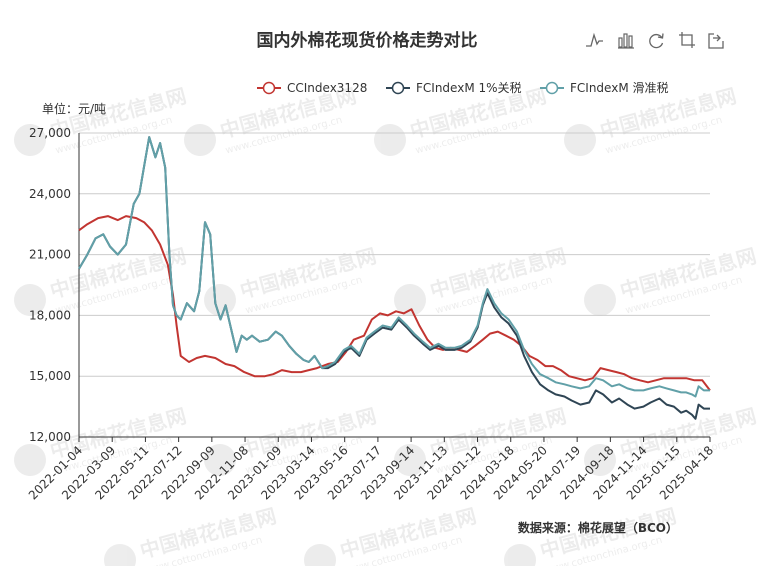  Describe the element at coordinates (598, 527) in the screenshot. I see `data-source: 数据来源：棉花展望（BCO）` at that location.